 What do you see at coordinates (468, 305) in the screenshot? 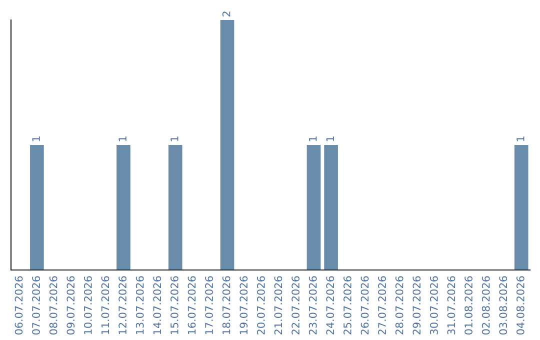
I see `x-tick-label: 01.08.2026` at bounding box center [468, 305].